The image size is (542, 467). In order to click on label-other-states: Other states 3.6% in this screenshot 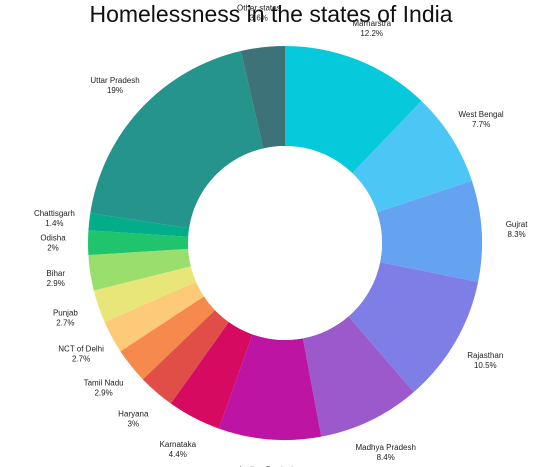, I will do `click(259, 13)`.